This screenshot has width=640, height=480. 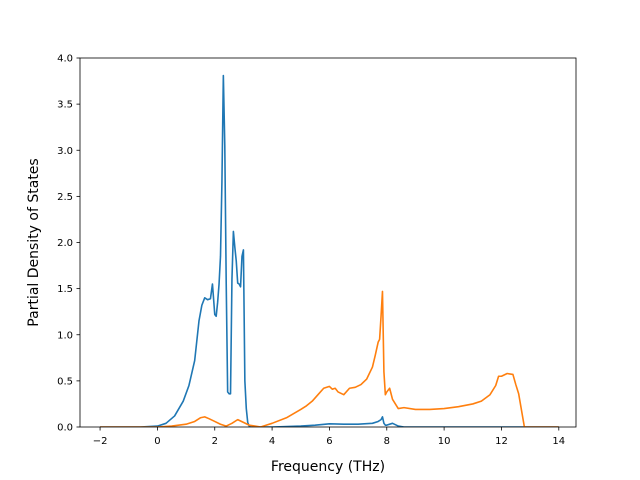 I want to click on y-tick-label: 2.5, so click(x=65, y=197).